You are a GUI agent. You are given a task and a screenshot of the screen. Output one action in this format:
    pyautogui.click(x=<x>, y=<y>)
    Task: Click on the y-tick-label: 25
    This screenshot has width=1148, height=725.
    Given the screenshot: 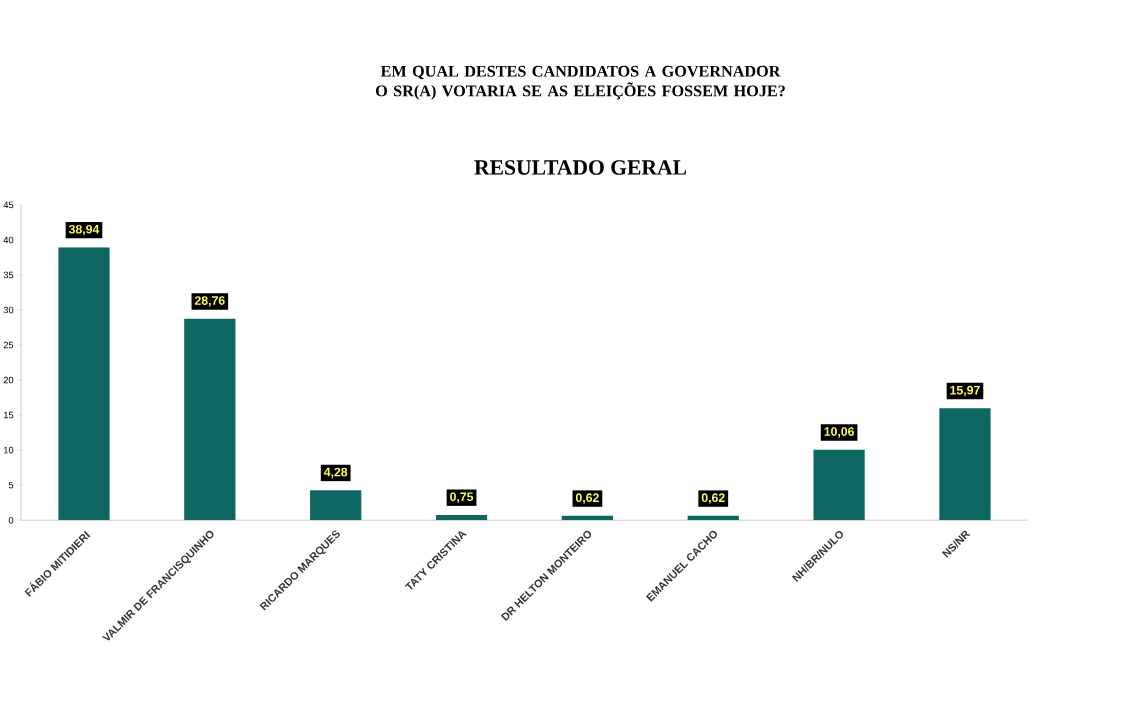 What is the action you would take?
    pyautogui.click(x=8, y=345)
    